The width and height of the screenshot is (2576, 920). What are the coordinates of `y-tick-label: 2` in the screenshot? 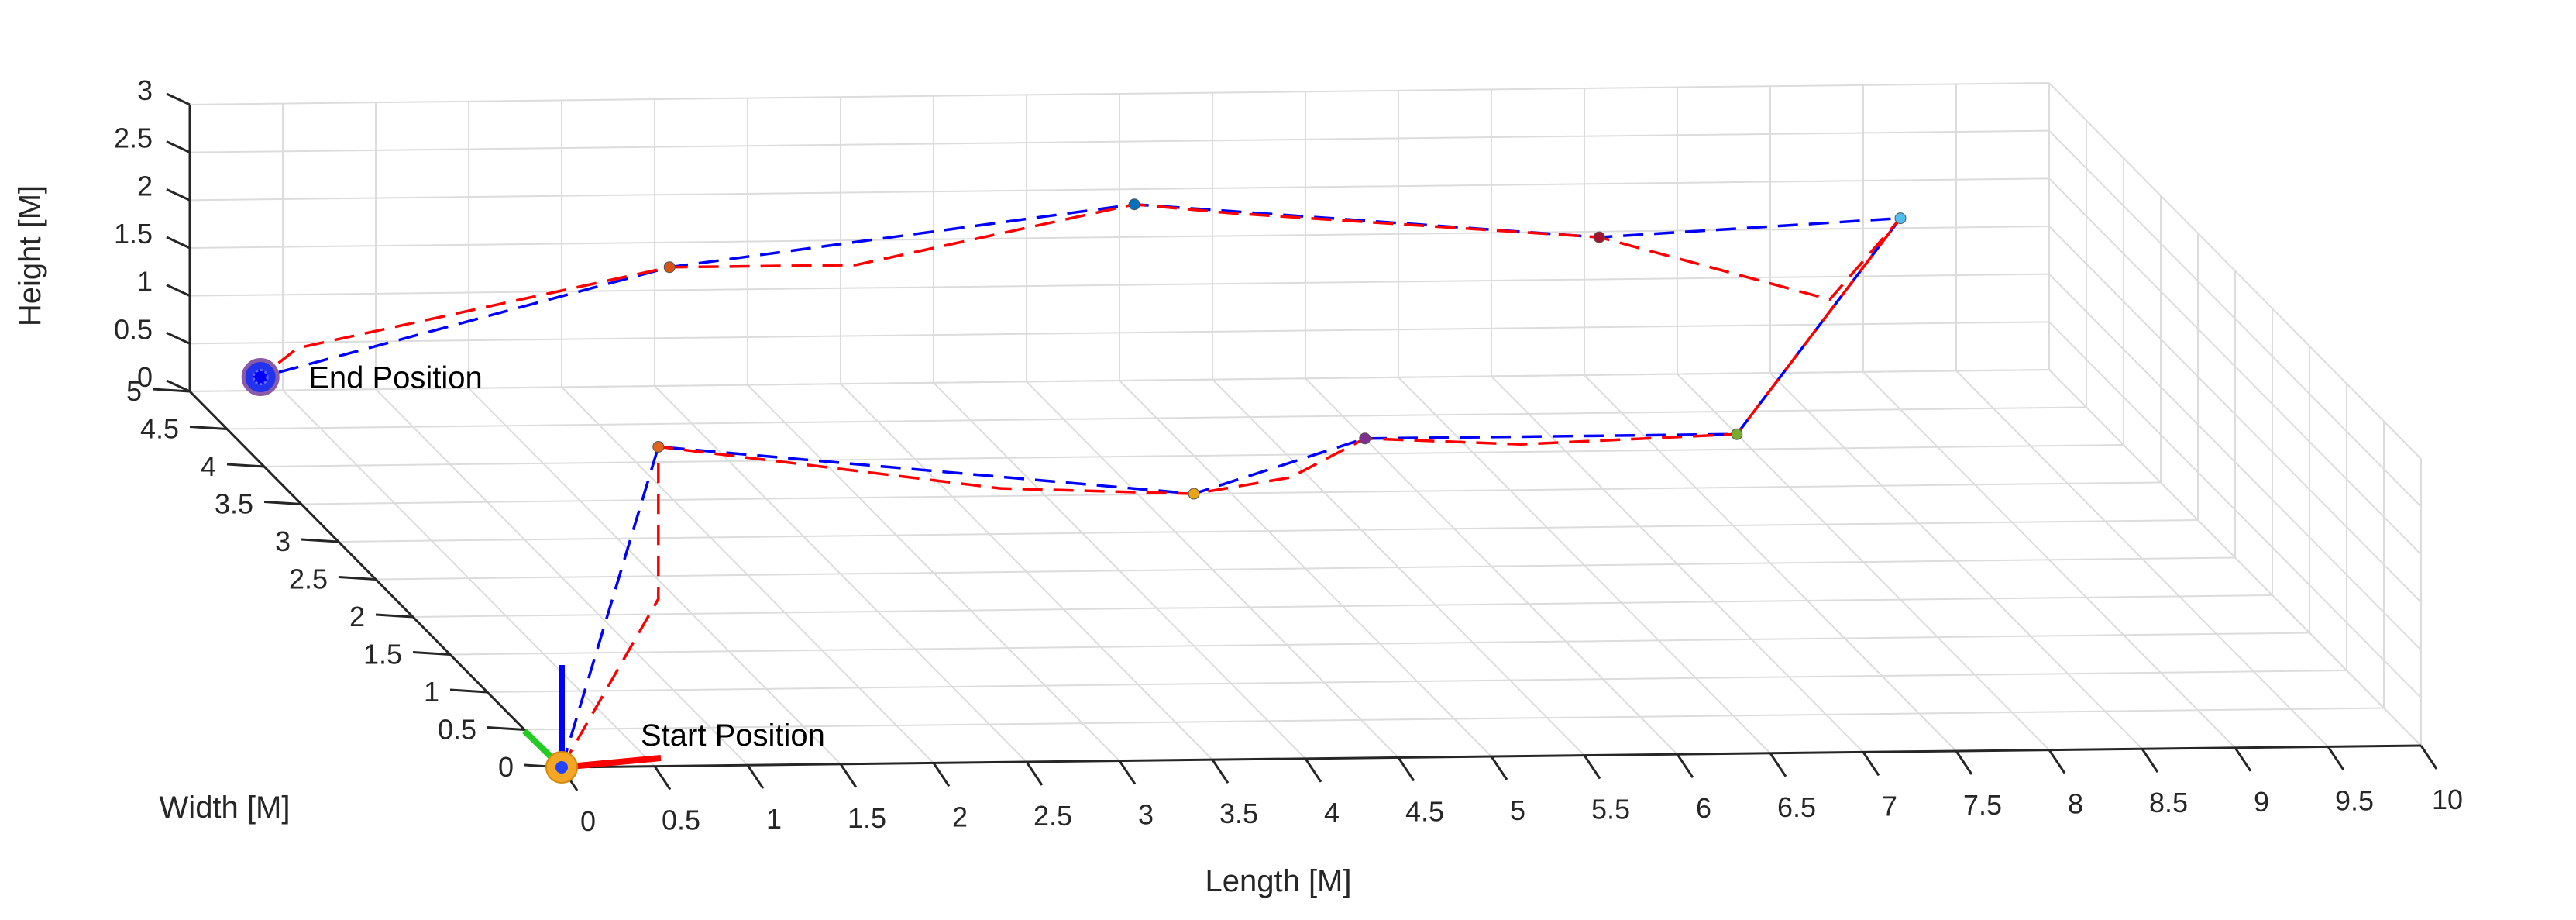 It's located at (357, 616).